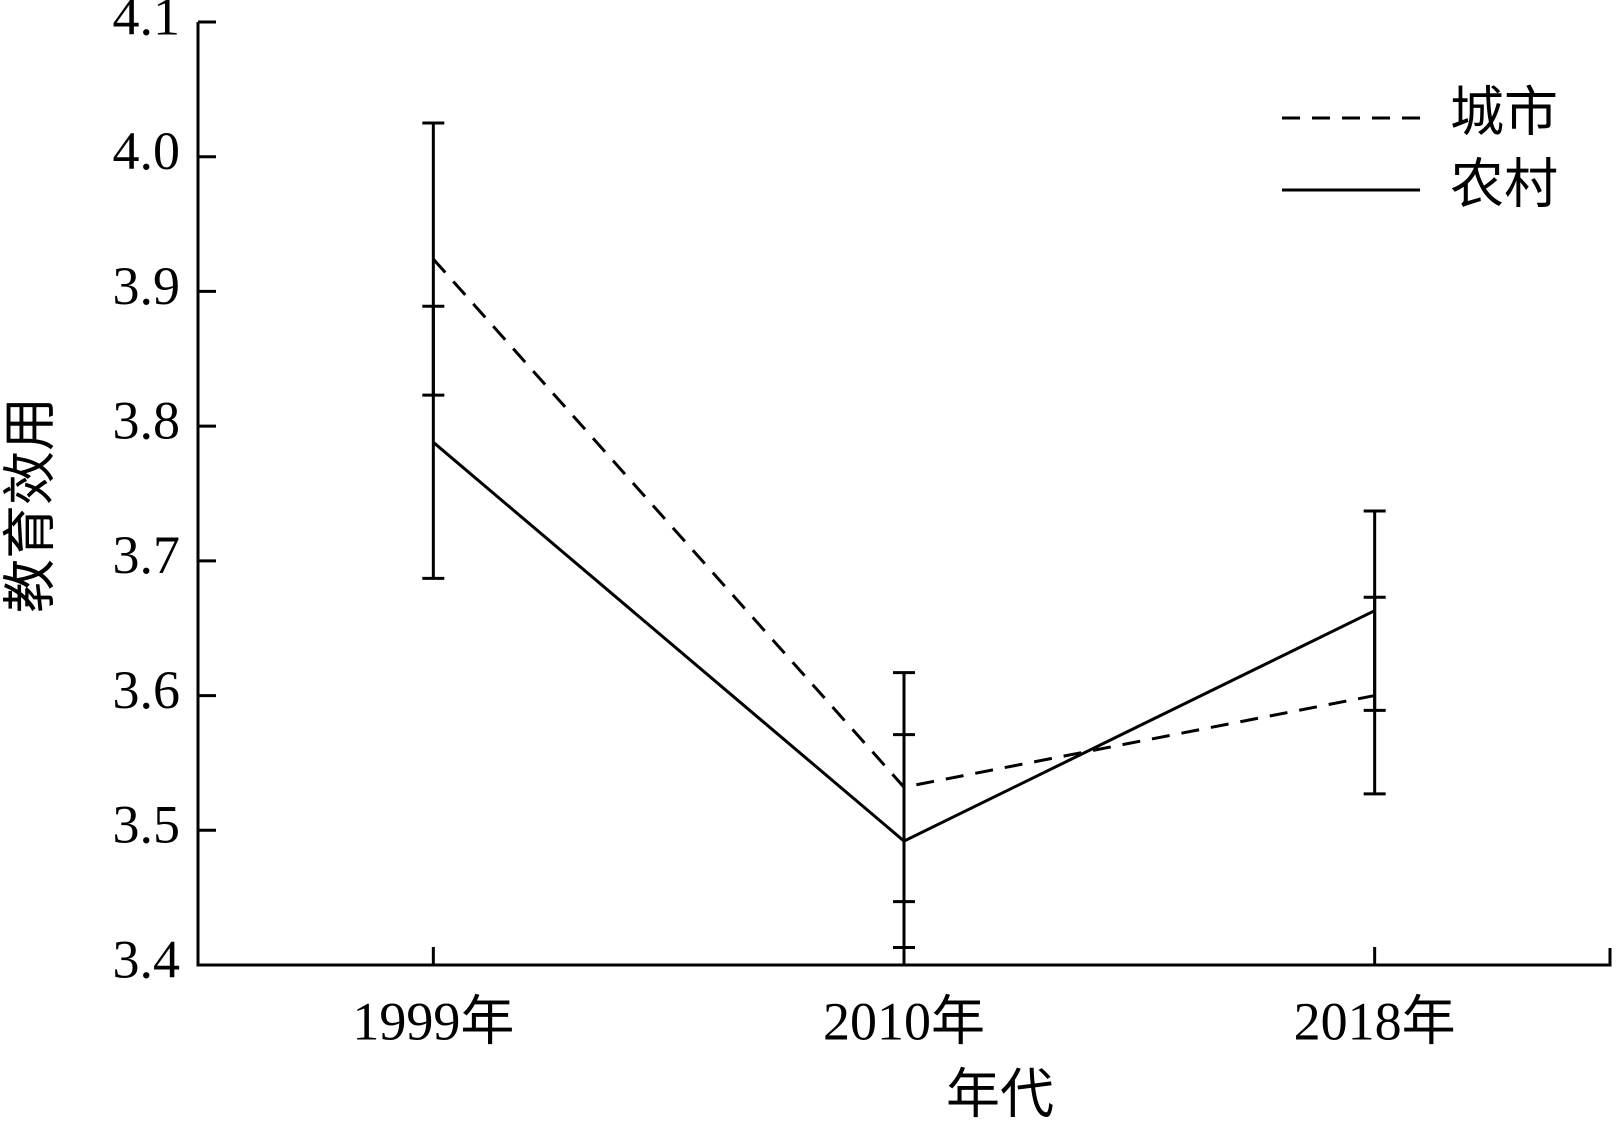  What do you see at coordinates (147, 825) in the screenshot?
I see `y-tick-label: 3.5` at bounding box center [147, 825].